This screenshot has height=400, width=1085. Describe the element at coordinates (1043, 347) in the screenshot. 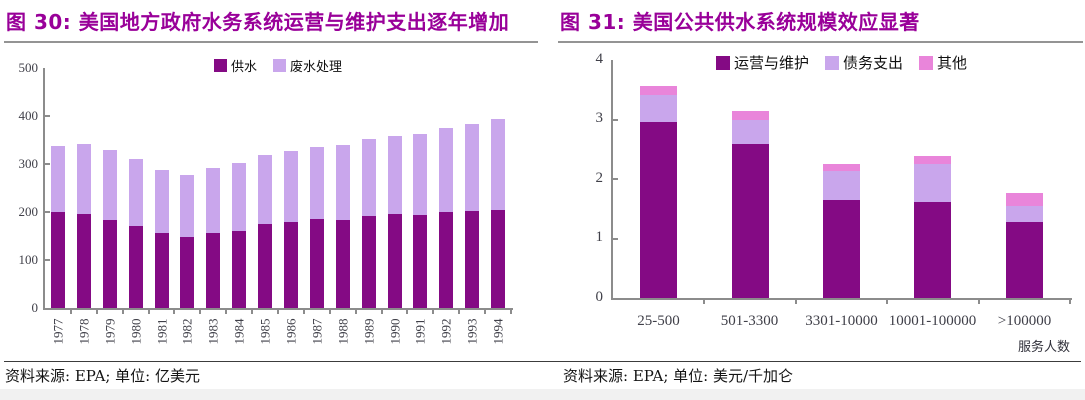

I see `x-axis-title: 服务人数` at that location.